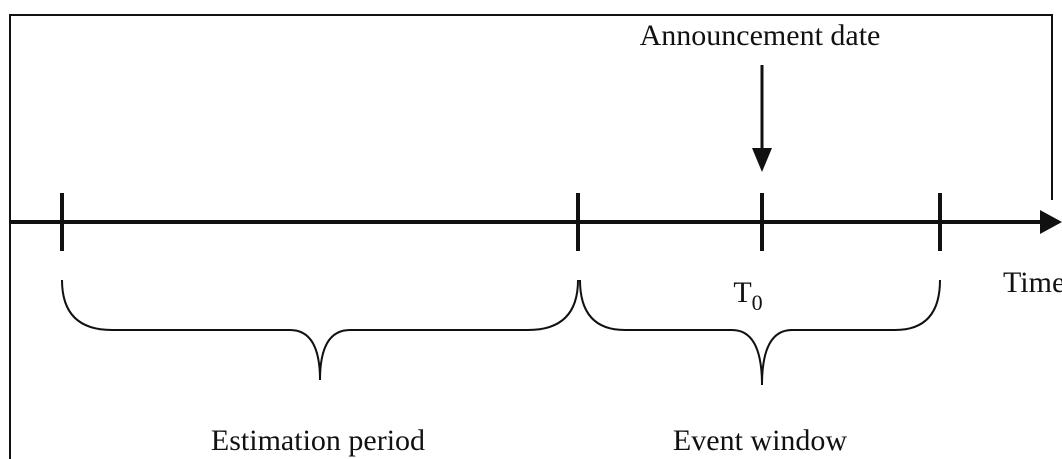  Describe the element at coordinates (501, 222) in the screenshot. I see `ticks` at that location.